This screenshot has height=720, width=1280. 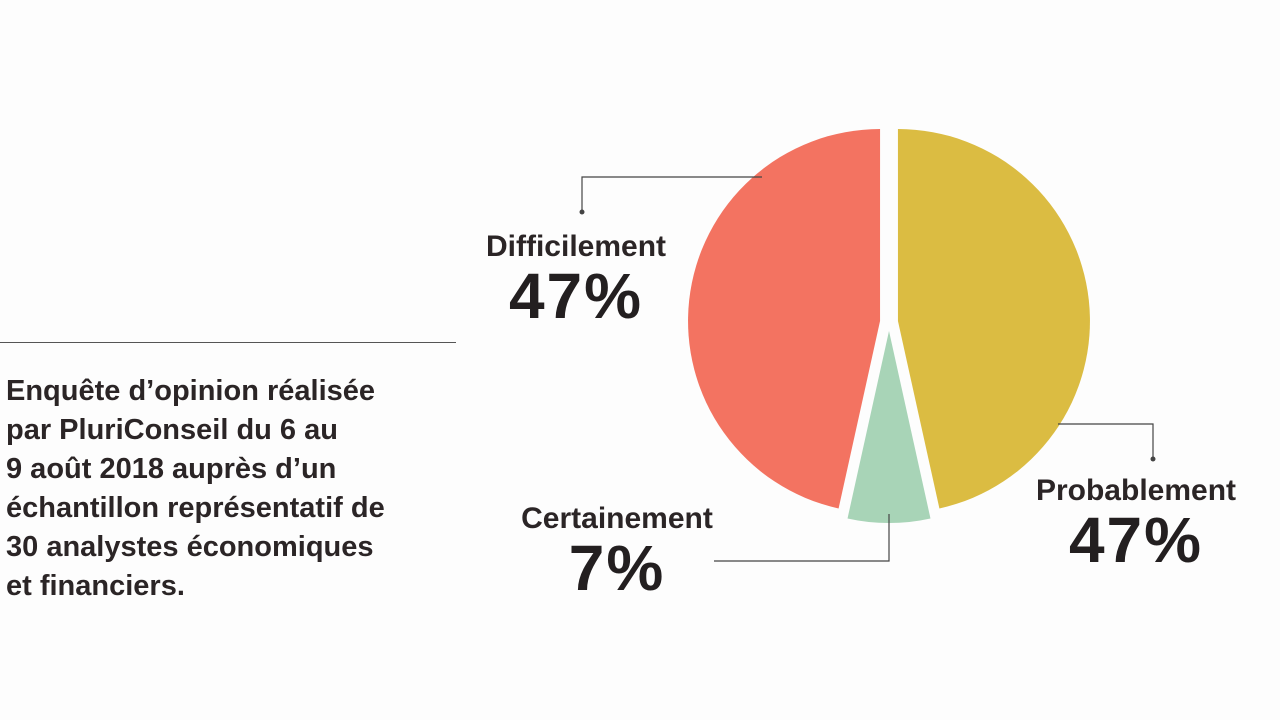 I want to click on note-line-4: échantillon représentatif de, so click(x=195, y=508).